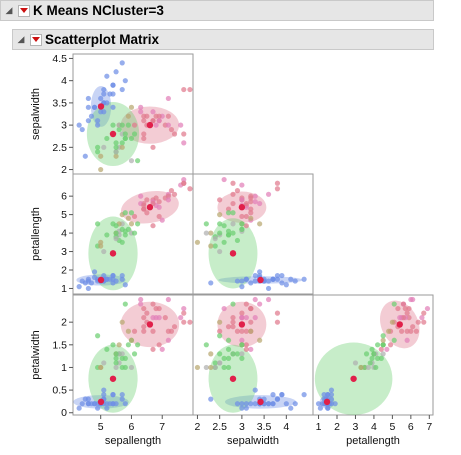 The image size is (461, 455). What do you see at coordinates (392, 427) in the screenshot?
I see `x-tick-label: 5` at bounding box center [392, 427].